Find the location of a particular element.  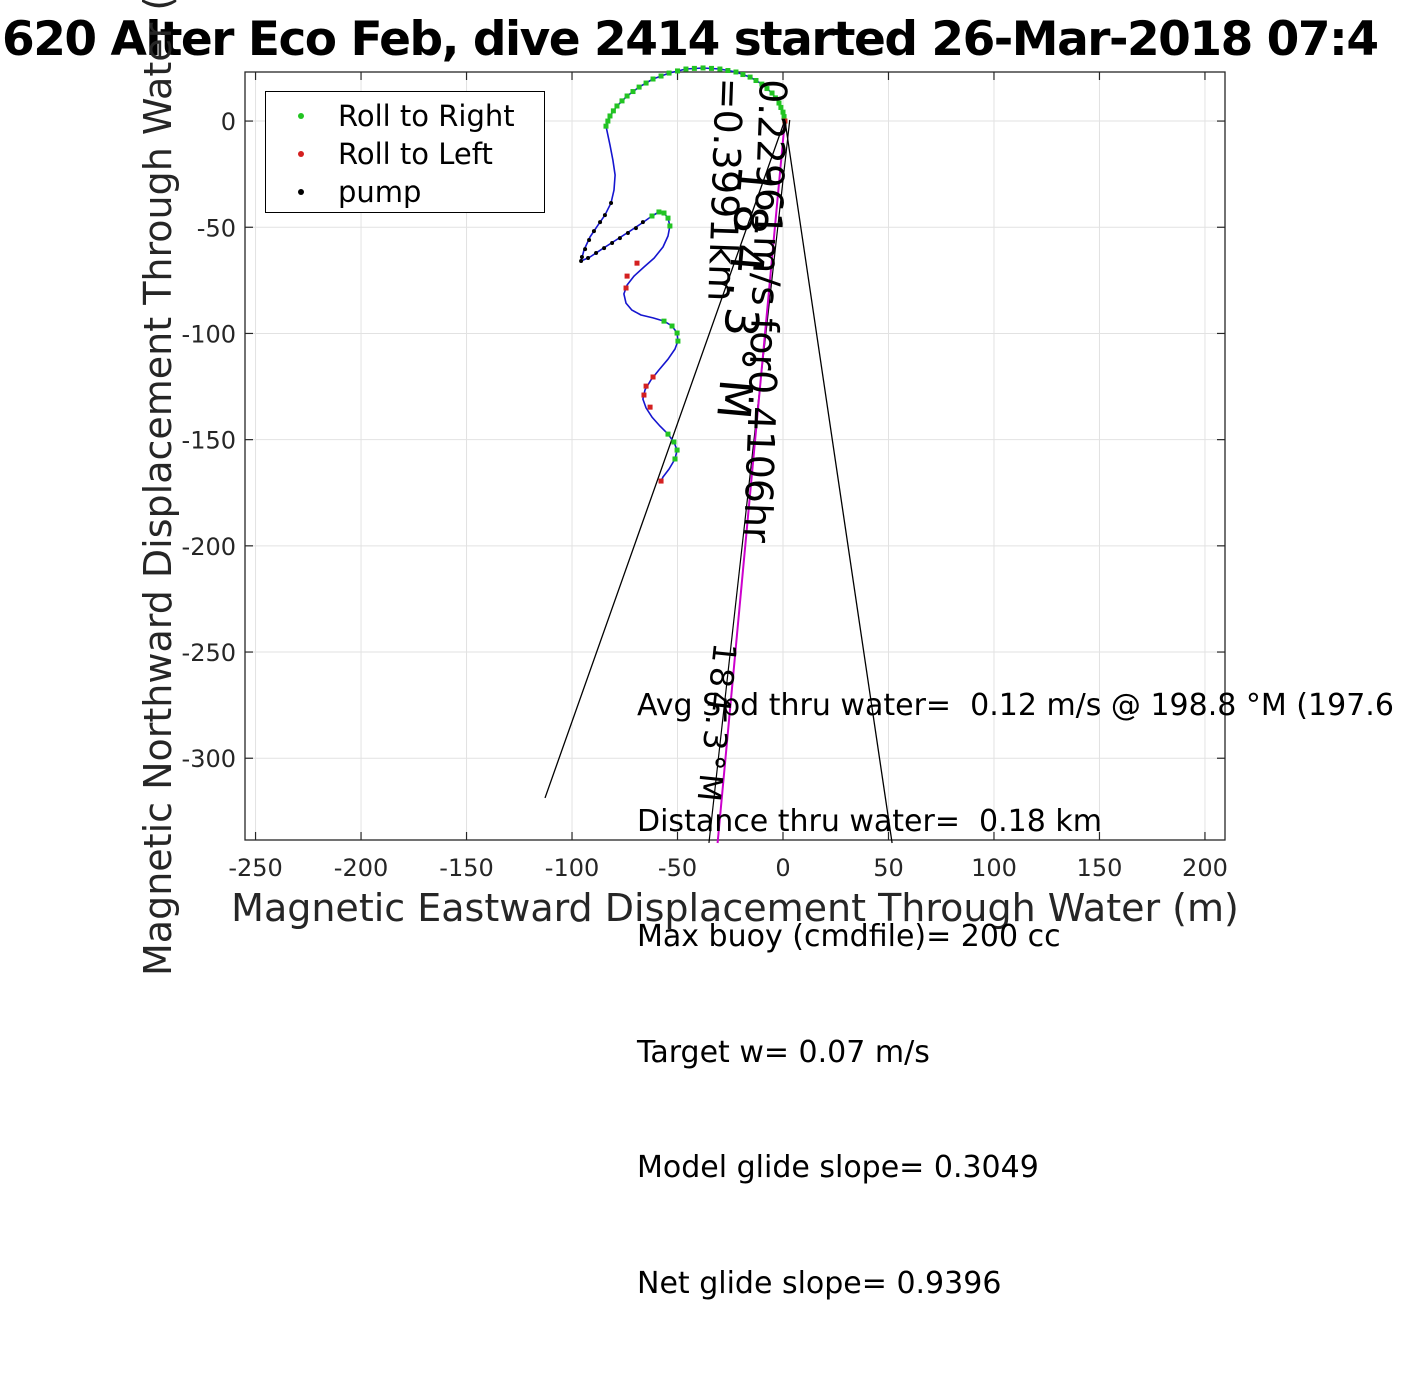

x-tick-label: -200 is located at coordinates (361, 868).